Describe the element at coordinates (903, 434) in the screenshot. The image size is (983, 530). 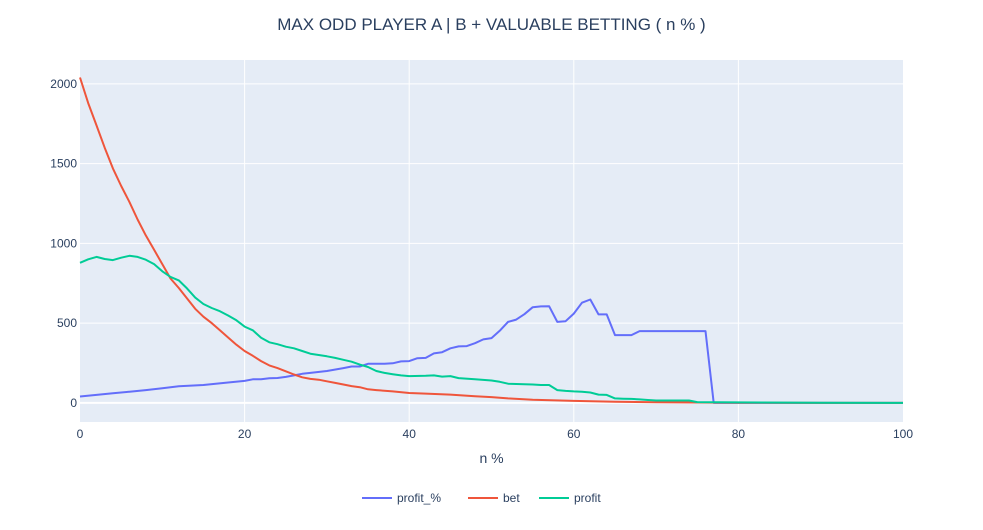
I see `x-tick-label: 100` at that location.